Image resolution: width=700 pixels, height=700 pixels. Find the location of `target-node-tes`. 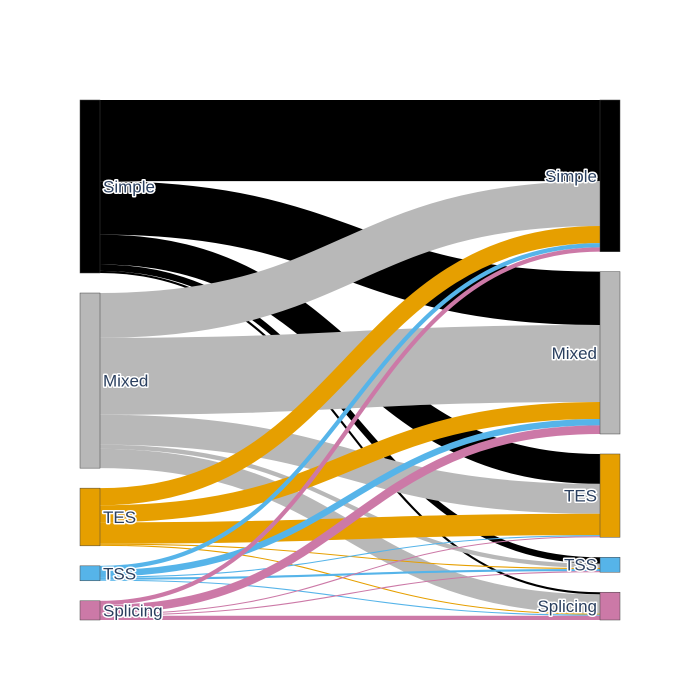

target-node-tes is located at coordinates (610, 495).